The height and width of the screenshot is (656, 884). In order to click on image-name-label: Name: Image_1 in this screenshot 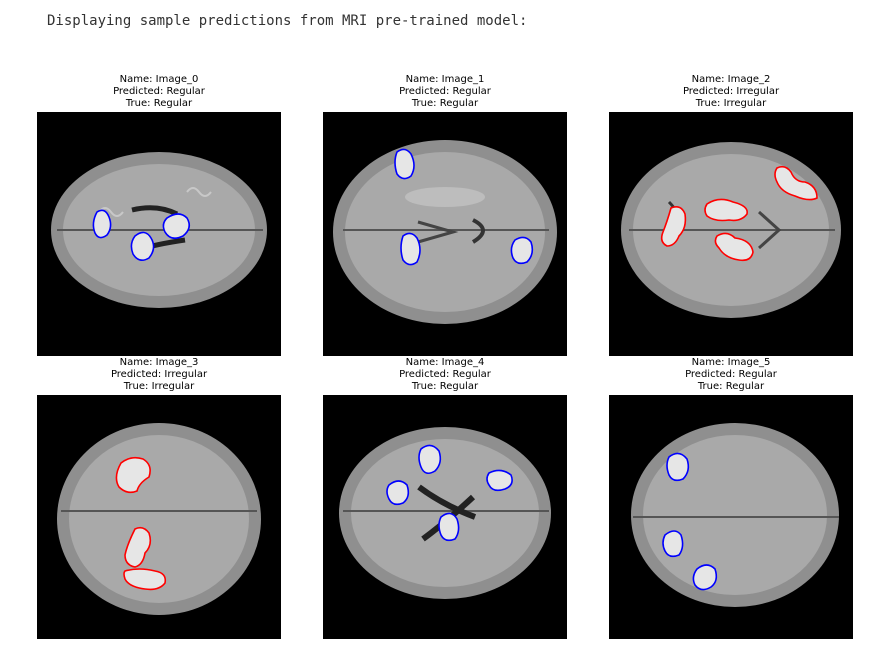, I will do `click(445, 79)`.